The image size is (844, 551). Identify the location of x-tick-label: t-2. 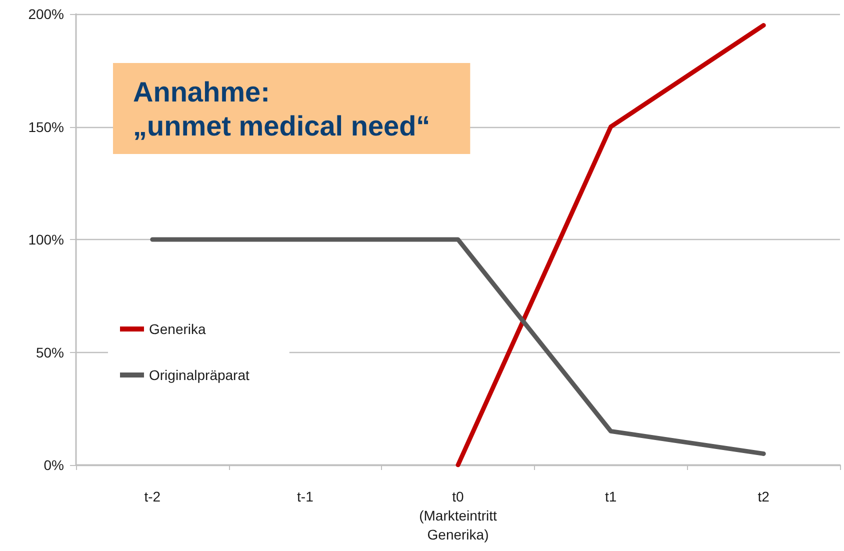
(152, 496).